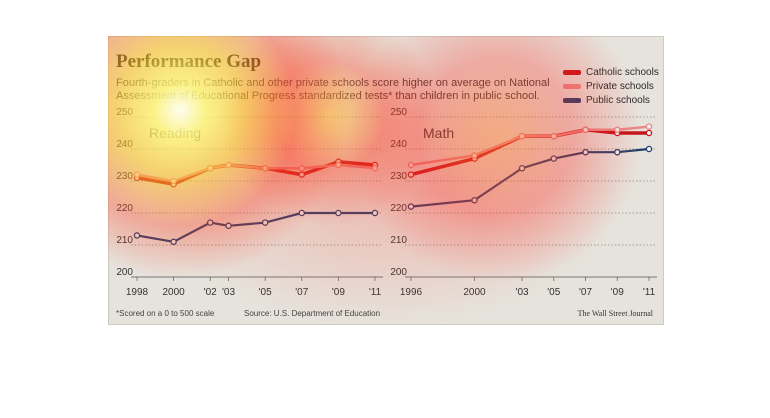  What do you see at coordinates (302, 174) in the screenshot?
I see `data-point-catholic-schools-2007` at bounding box center [302, 174].